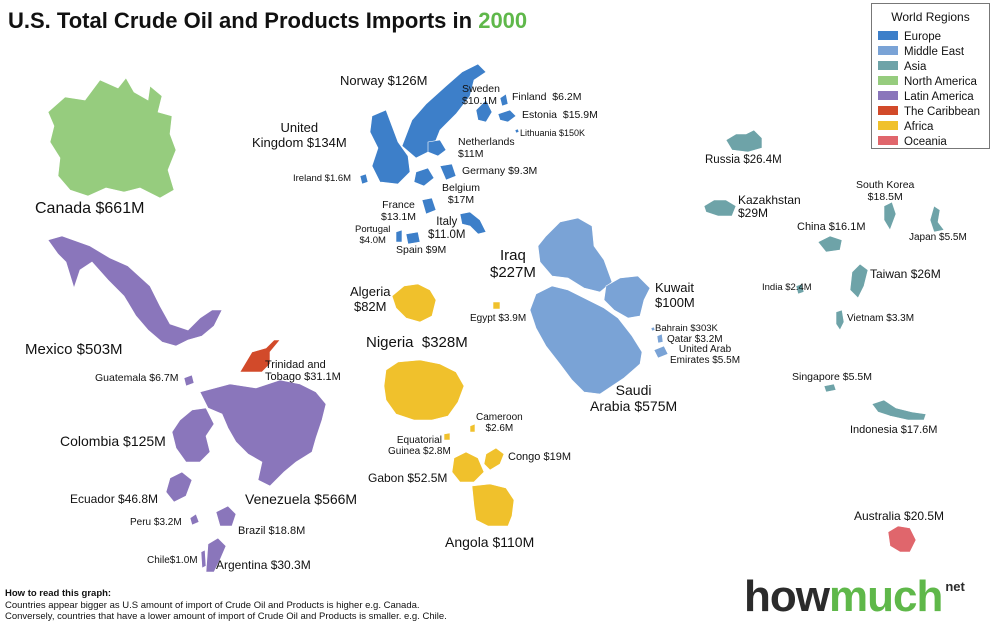 Image resolution: width=1000 pixels, height=625 pixels. Describe the element at coordinates (399, 236) in the screenshot. I see `shape-portugal` at that location.